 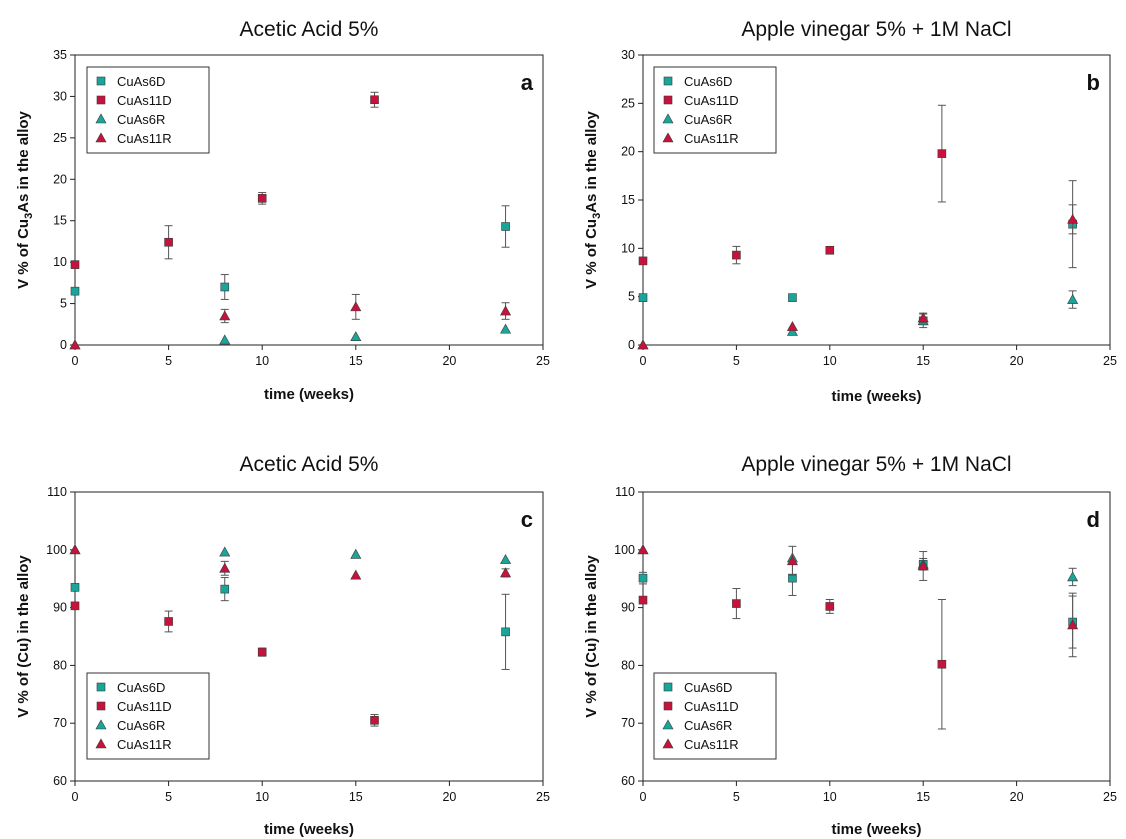 I want to click on panel-letter: a, so click(x=527, y=82).